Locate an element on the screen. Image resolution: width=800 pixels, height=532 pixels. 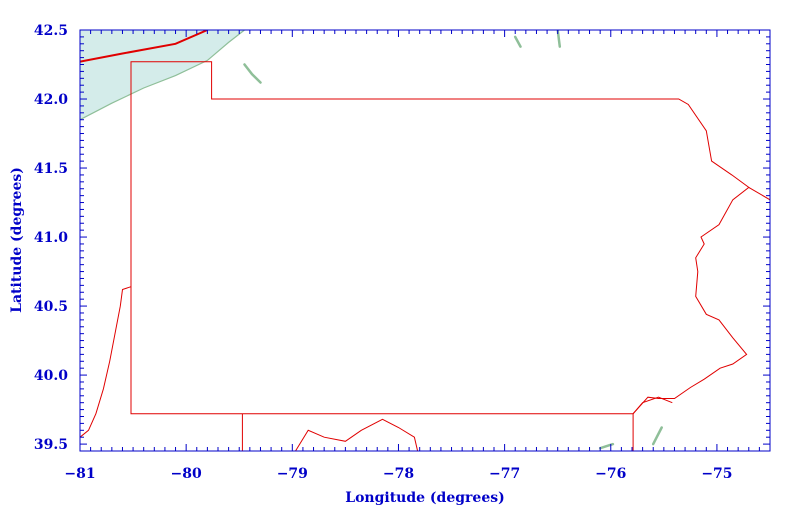
y-tick-label: 42.0 is located at coordinates (51, 100).